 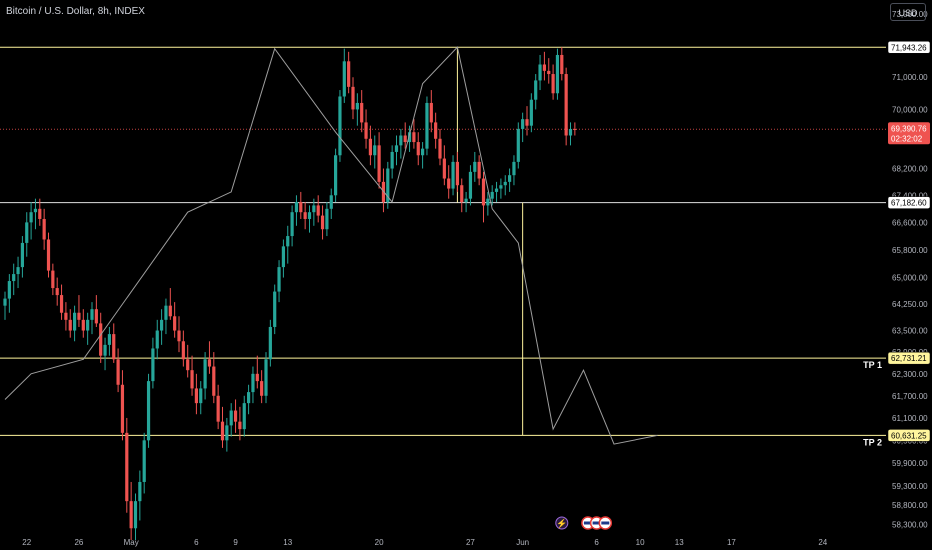 What do you see at coordinates (910, 195) in the screenshot?
I see `y-tick-label: 67,400.00` at bounding box center [910, 195].